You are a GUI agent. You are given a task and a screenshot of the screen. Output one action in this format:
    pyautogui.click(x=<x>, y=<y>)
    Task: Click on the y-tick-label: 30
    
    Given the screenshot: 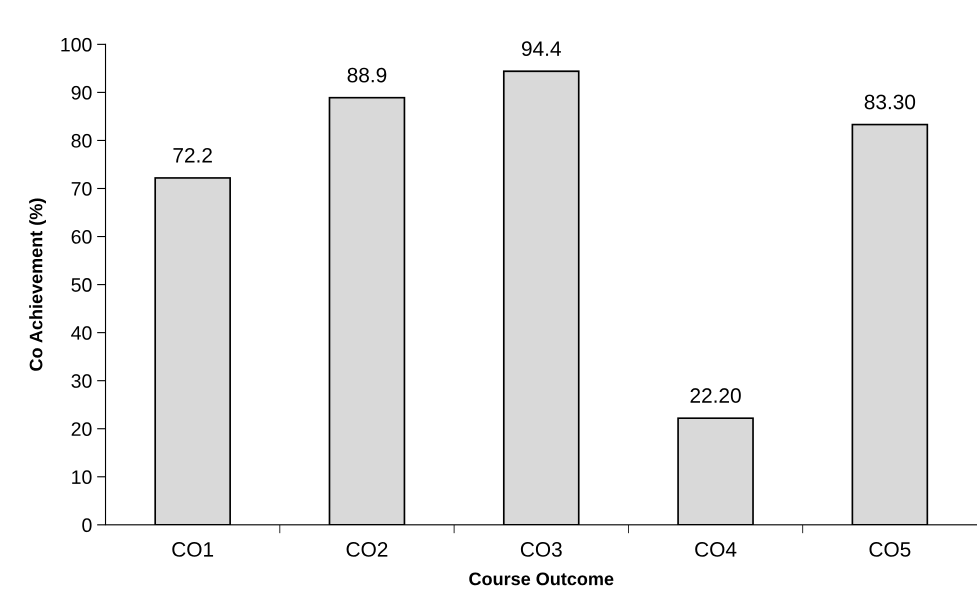 What is the action you would take?
    pyautogui.click(x=81, y=381)
    